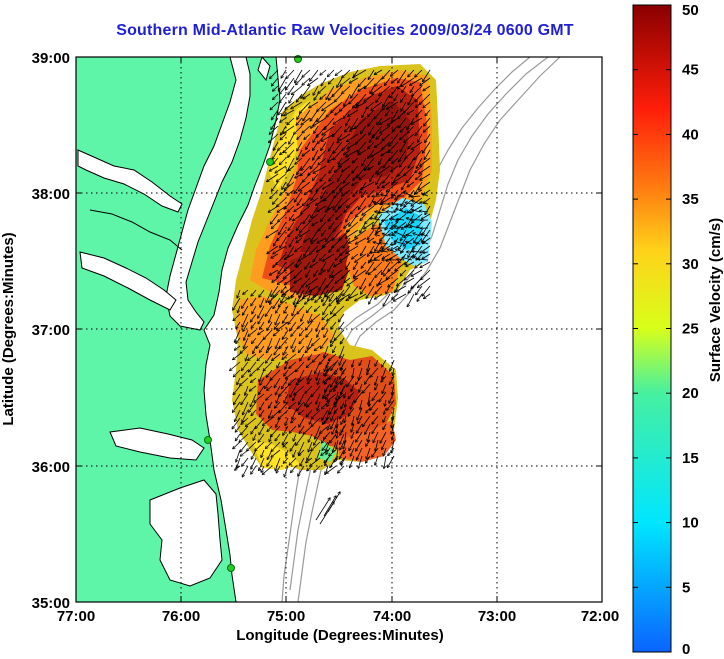  I want to click on x-tick-label: 77:00, so click(76, 616).